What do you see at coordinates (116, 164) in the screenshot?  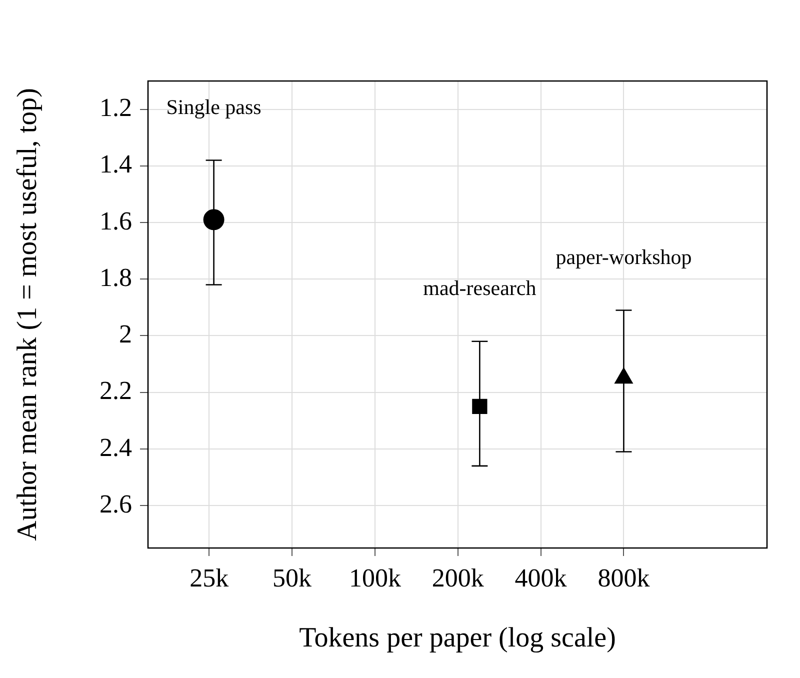 I see `y-tick-label: 1.4` at bounding box center [116, 164].